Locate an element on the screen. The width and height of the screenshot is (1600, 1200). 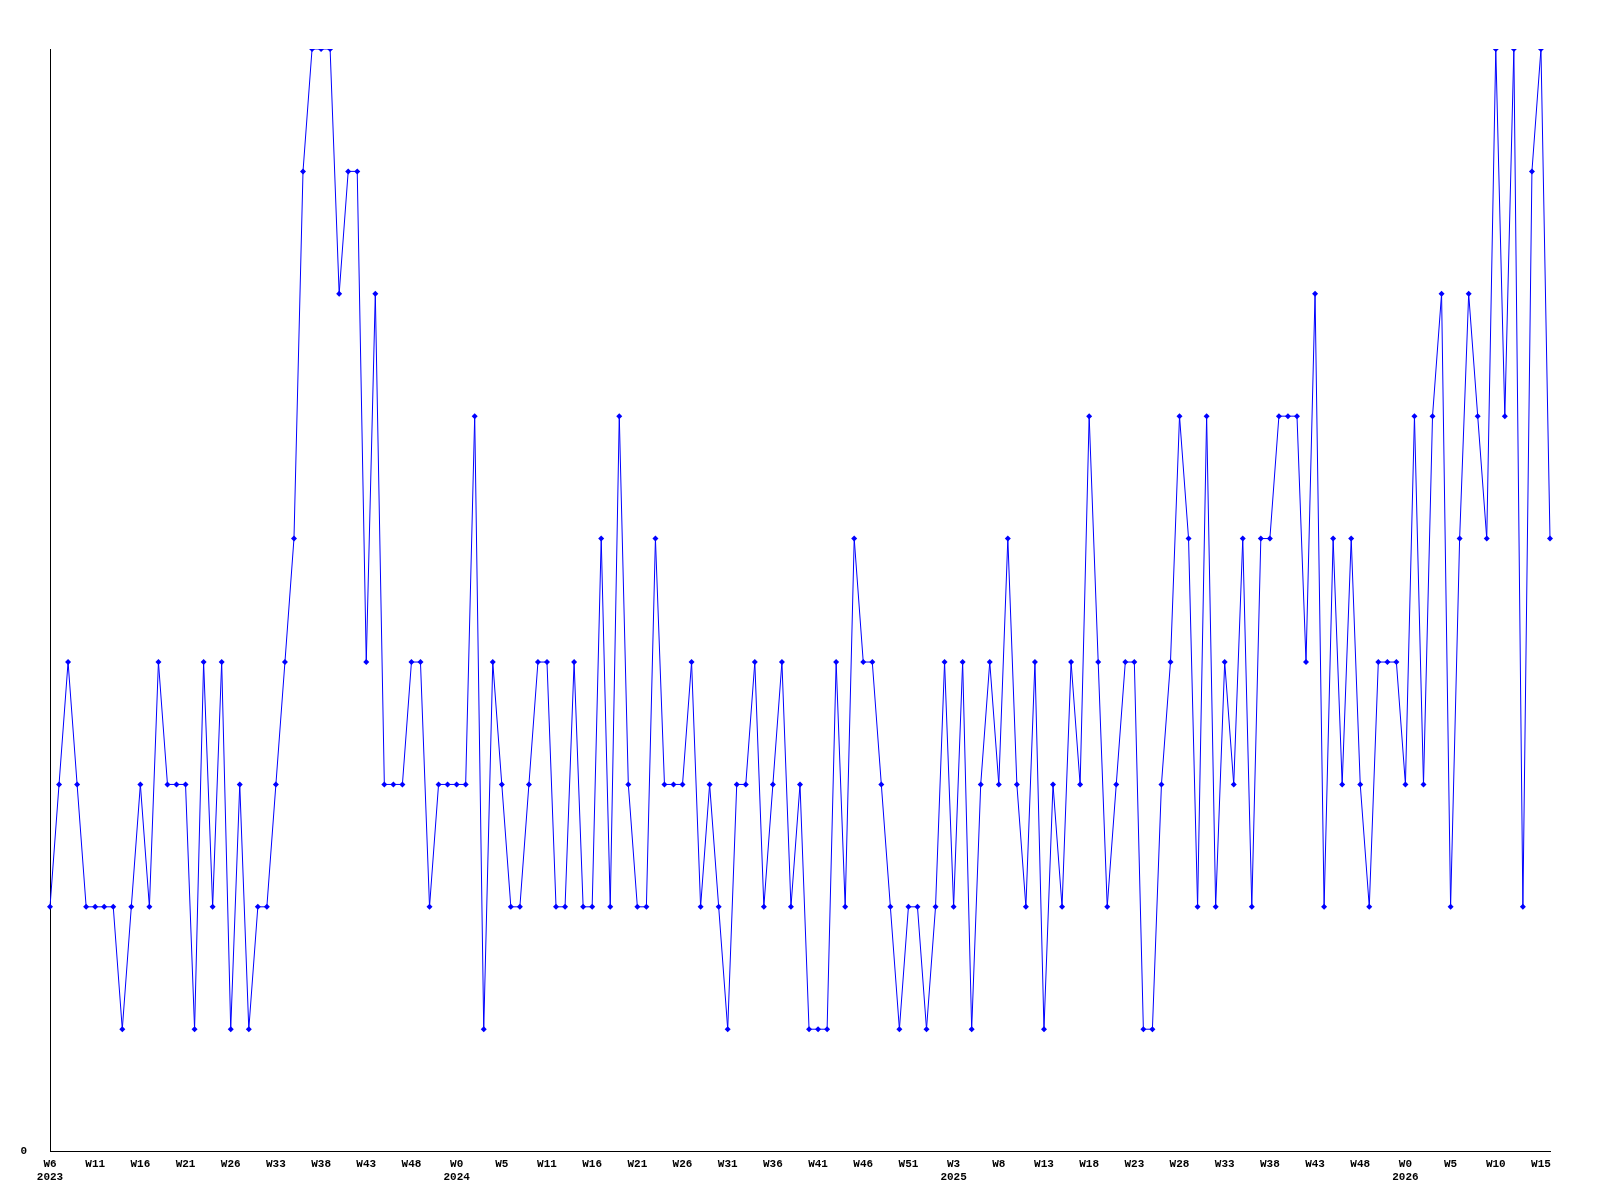
x-tick-label: W0 2026 is located at coordinates (1405, 1170).